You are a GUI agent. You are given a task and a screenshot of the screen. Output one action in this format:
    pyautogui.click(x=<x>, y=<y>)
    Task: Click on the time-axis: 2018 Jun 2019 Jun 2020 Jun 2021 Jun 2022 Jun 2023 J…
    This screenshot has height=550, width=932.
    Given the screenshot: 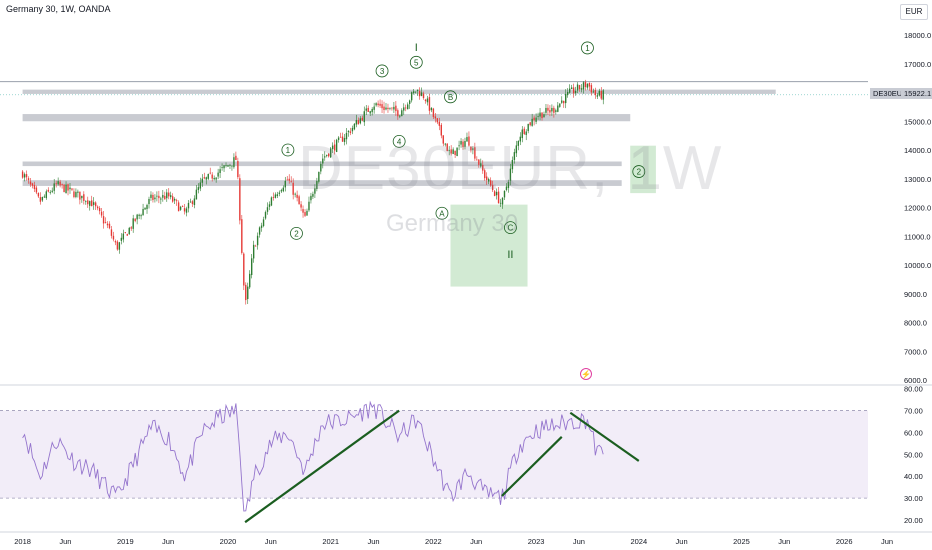 What is the action you would take?
    pyautogui.click(x=453, y=541)
    